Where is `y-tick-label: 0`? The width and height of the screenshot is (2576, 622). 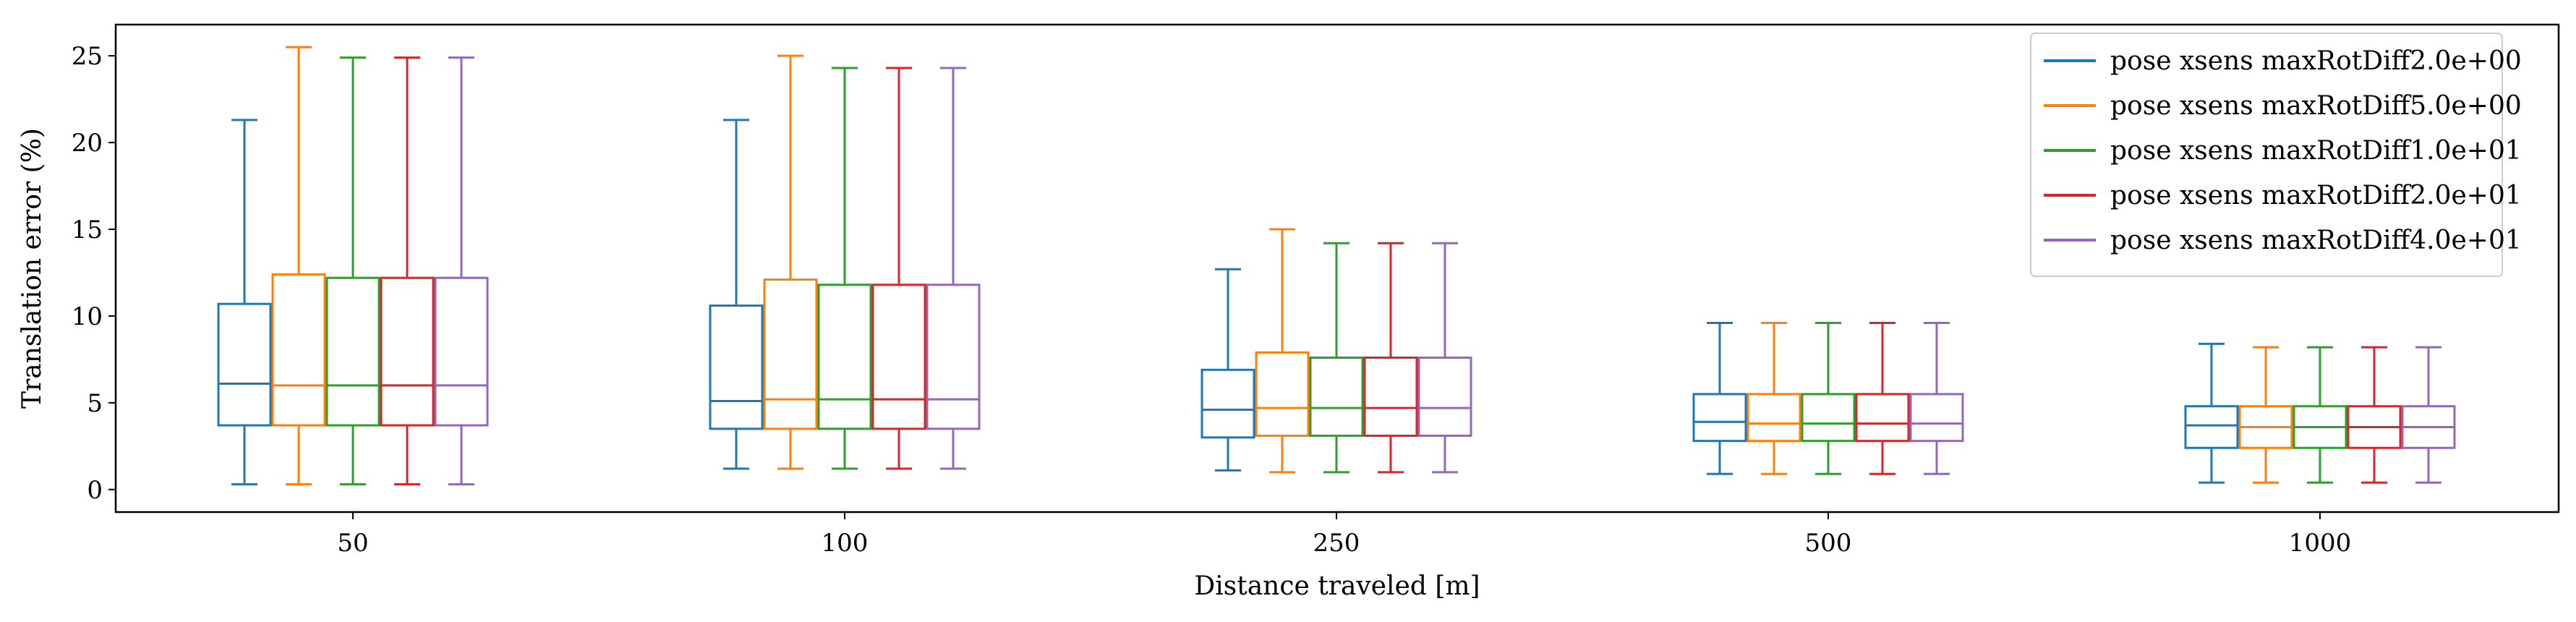
y-tick-label: 0 is located at coordinates (95, 490).